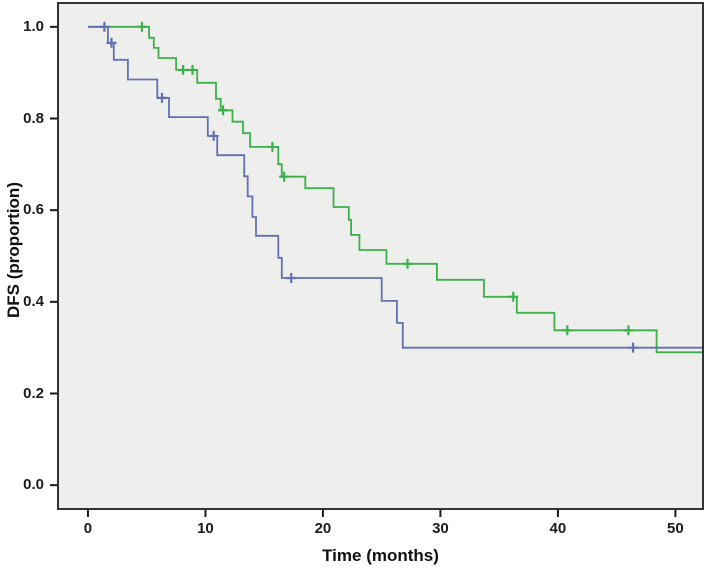 This screenshot has width=709, height=568. What do you see at coordinates (323, 528) in the screenshot?
I see `x-tick-label: 20` at bounding box center [323, 528].